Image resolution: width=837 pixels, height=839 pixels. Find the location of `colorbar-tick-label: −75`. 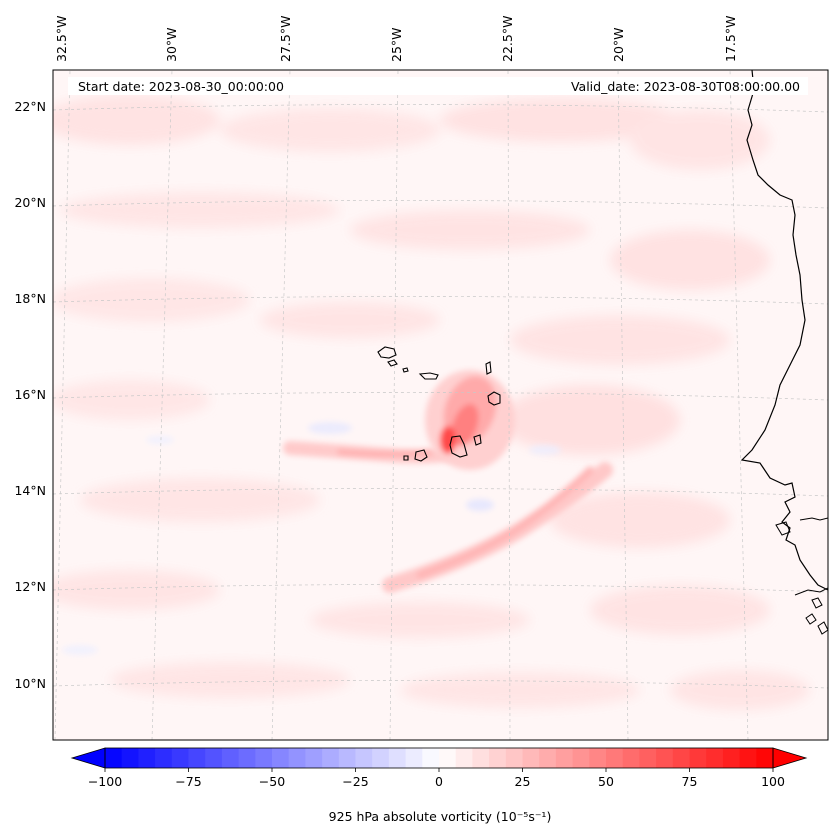

colorbar-tick-label: −75 is located at coordinates (188, 781).